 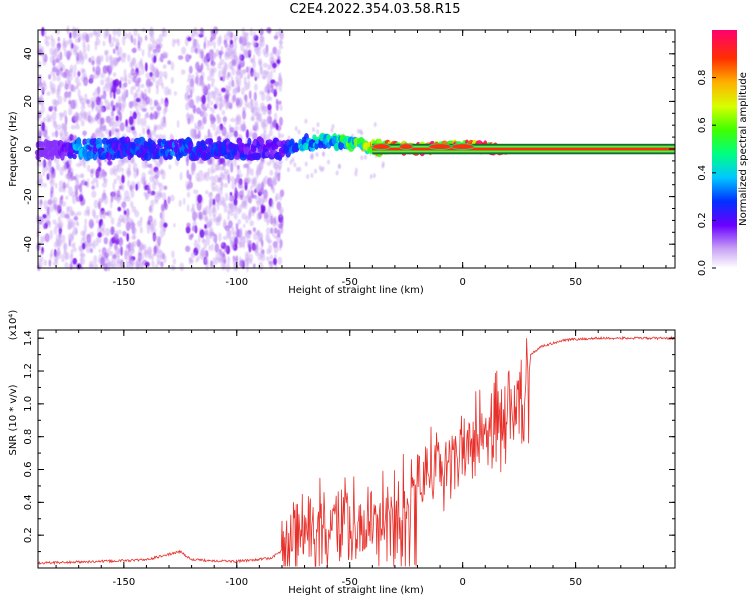 I want to click on spectrogram-y-label: Frequency (Hz), so click(x=13, y=149).